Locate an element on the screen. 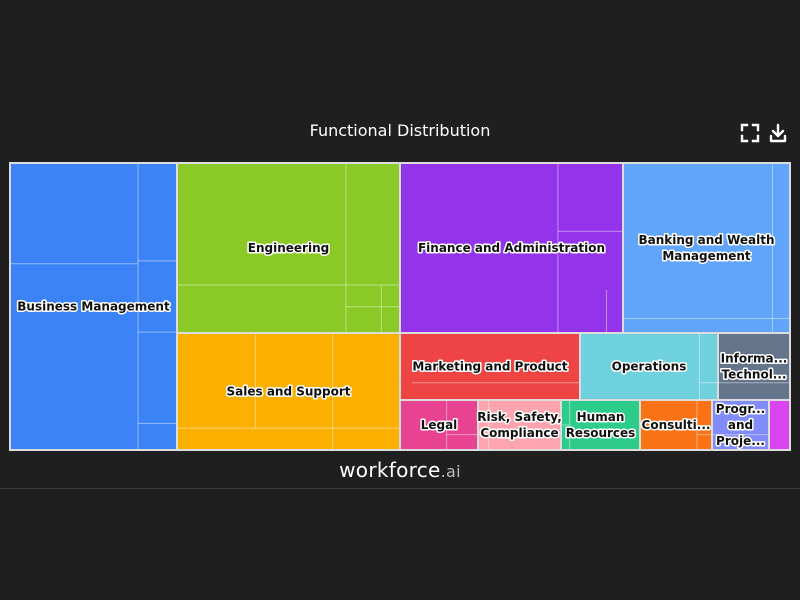  tile-label-human-resources: Human Resources is located at coordinates (601, 425).